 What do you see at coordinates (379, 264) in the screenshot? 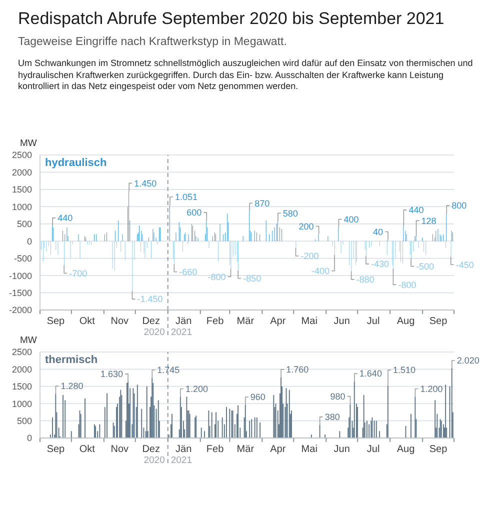
I see `data-label: -430` at bounding box center [379, 264].